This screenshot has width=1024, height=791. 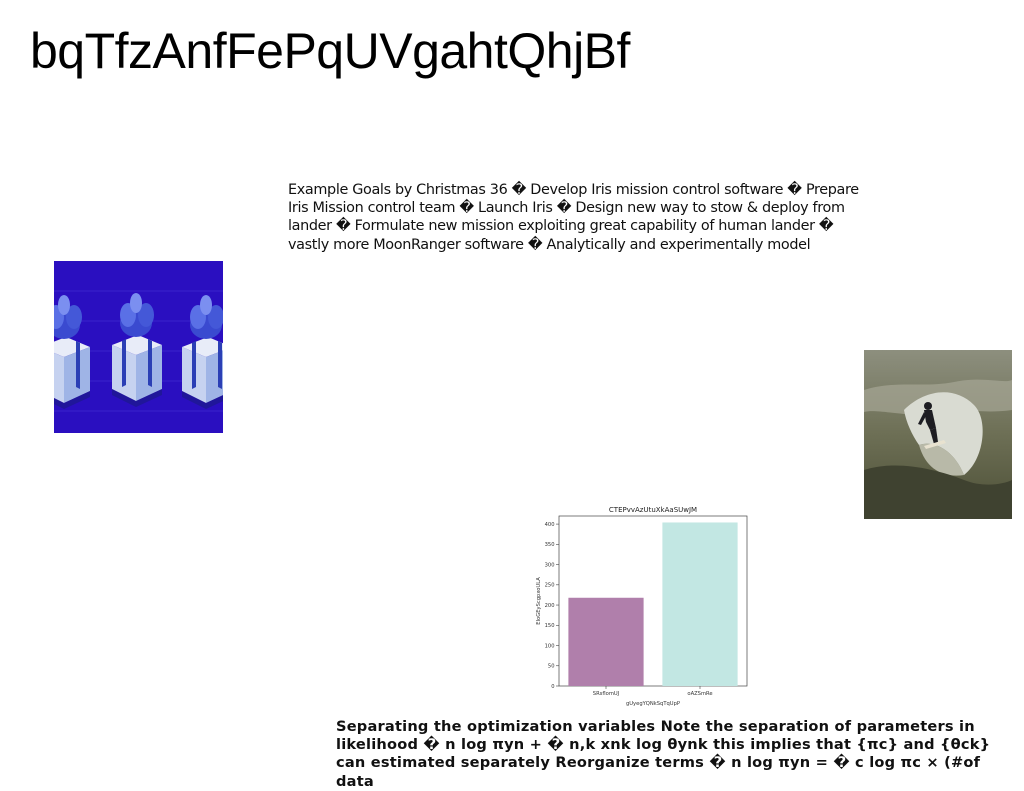 What do you see at coordinates (330, 51) in the screenshot?
I see `page-title: bqTfzAnfFePqUVgahtQhjBf` at bounding box center [330, 51].